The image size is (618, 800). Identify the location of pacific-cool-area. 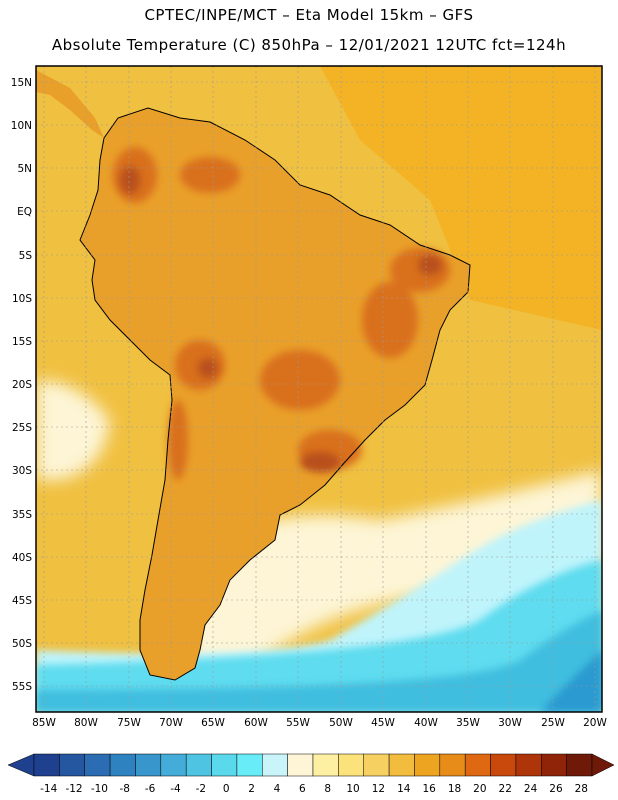
(73, 430).